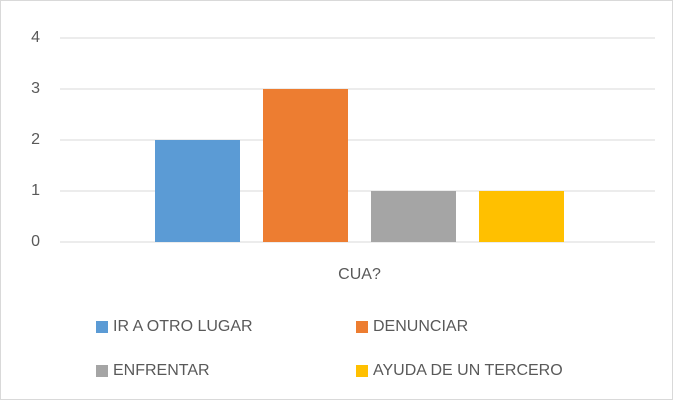  What do you see at coordinates (468, 370) in the screenshot?
I see `legend-label: AYUDA DE UN TERCERO` at bounding box center [468, 370].